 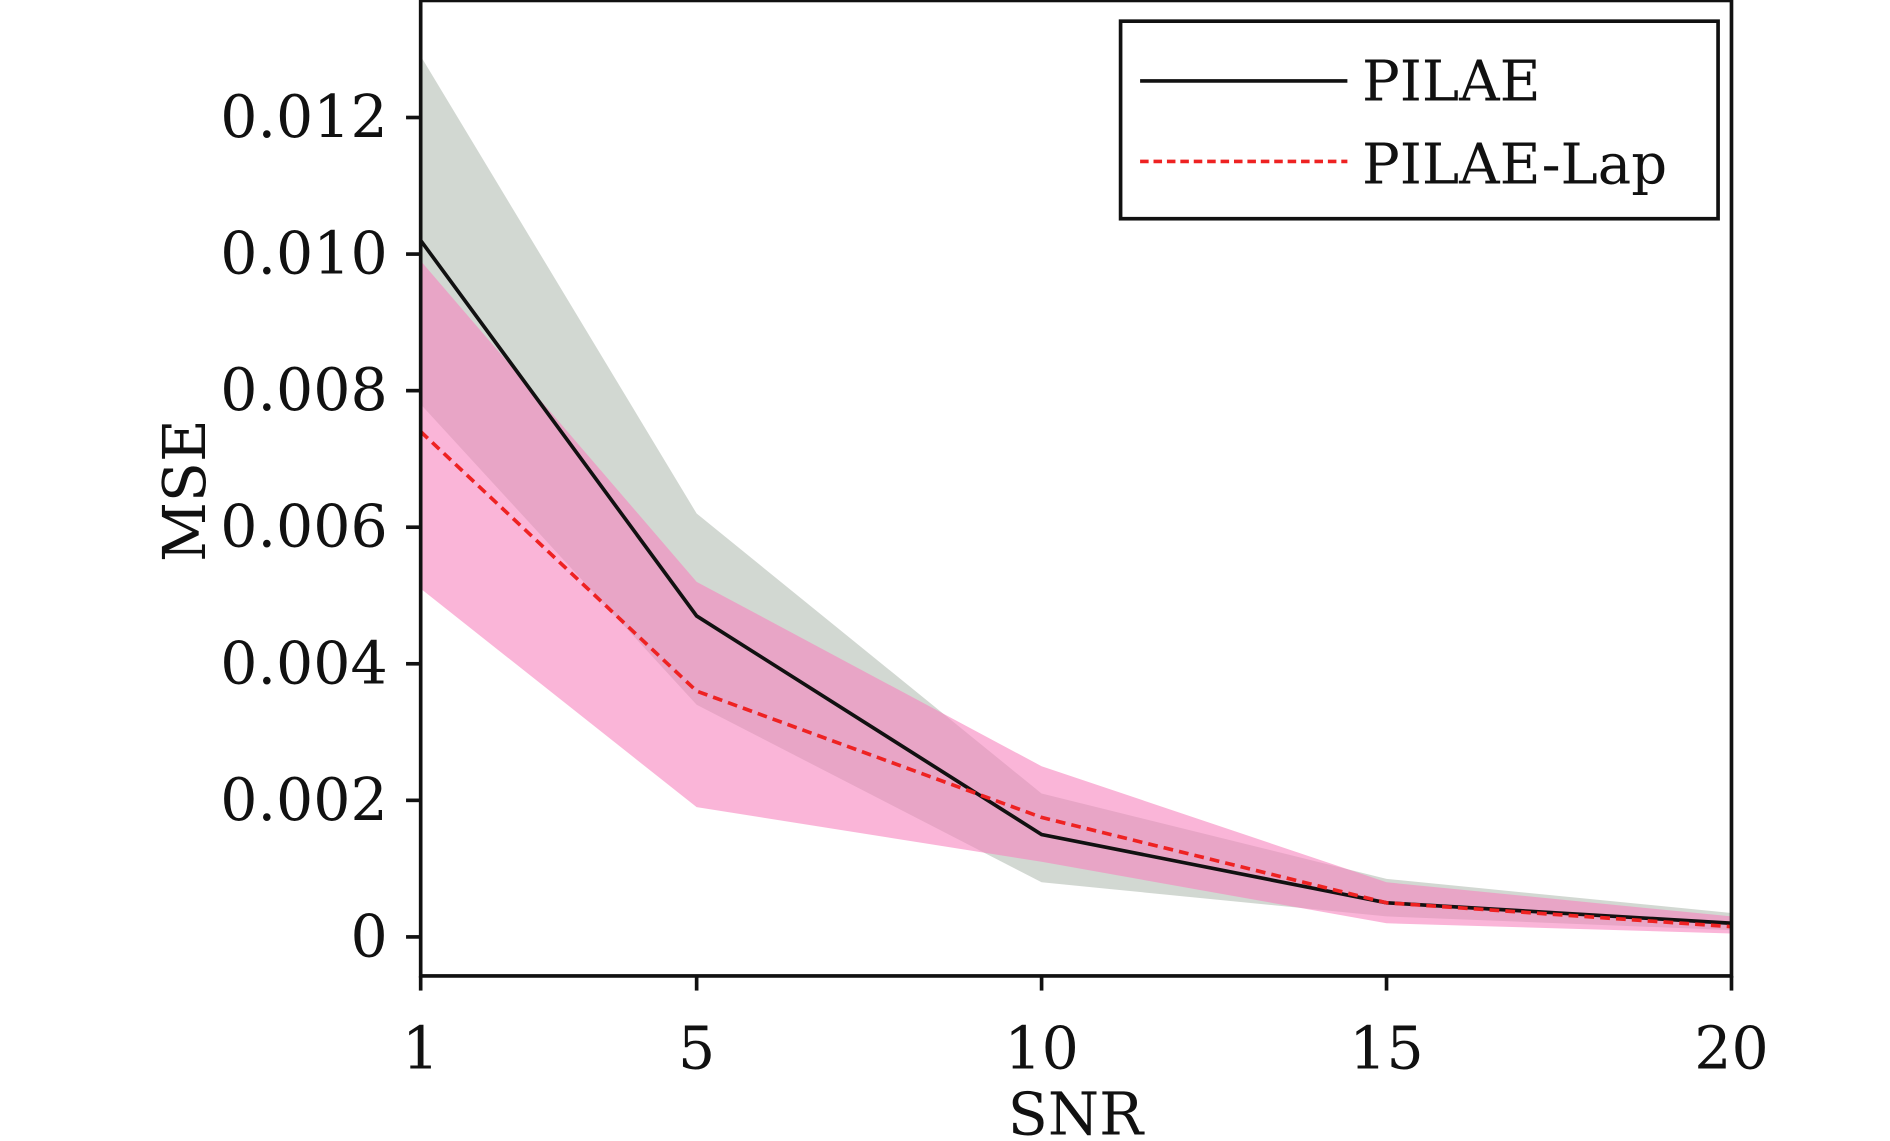 I want to click on x-tick-label: 20, so click(x=1731, y=1049).